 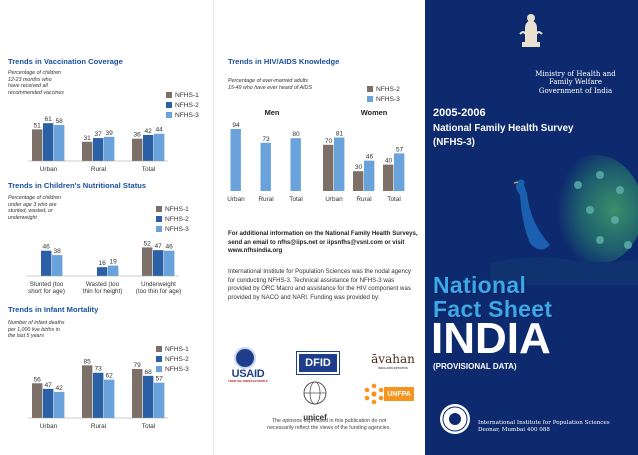 What do you see at coordinates (493, 309) in the screenshot?
I see `cover-fact-line2: Fact Sheet` at bounding box center [493, 309].